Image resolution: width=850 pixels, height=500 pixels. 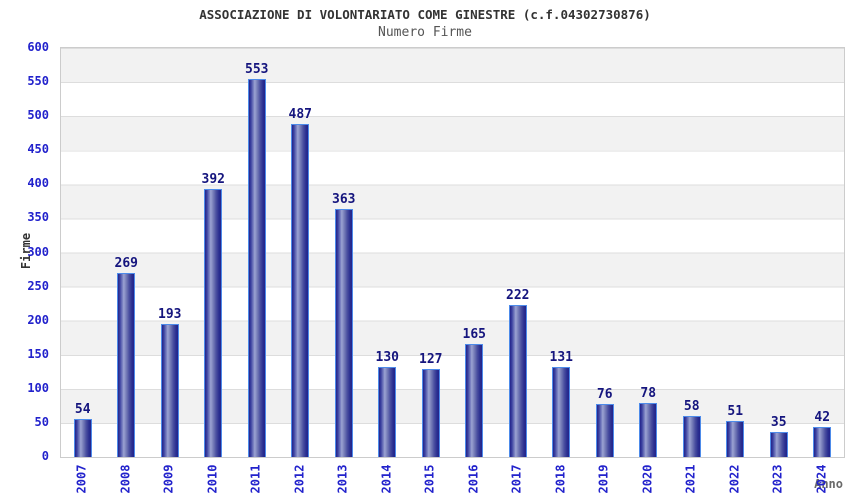 I want to click on bar-value-label: 269, so click(x=126, y=263).